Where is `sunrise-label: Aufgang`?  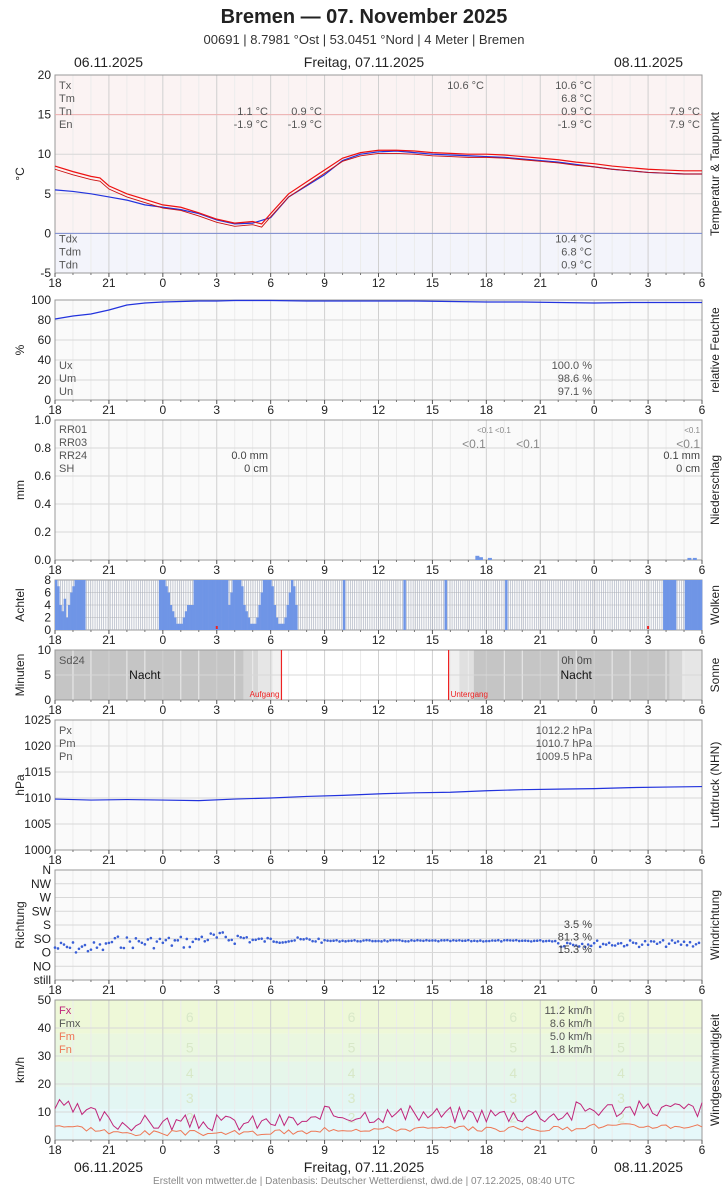 sunrise-label: Aufgang is located at coordinates (265, 694).